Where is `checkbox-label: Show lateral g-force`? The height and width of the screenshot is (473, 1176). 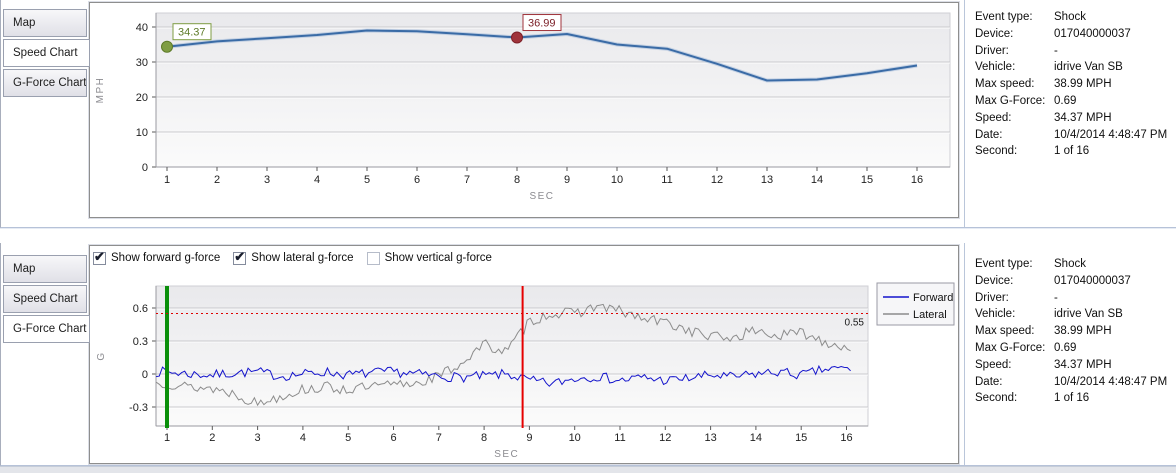 checkbox-label: Show lateral g-force is located at coordinates (302, 258).